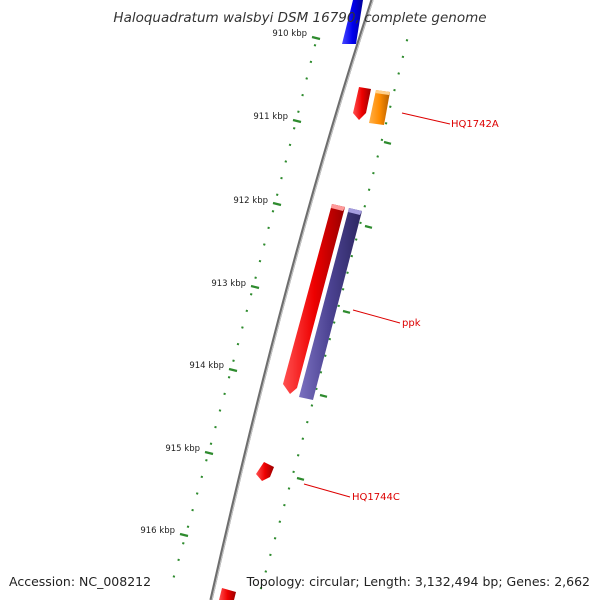  I want to click on gene-red-bottom, so click(227, 594).